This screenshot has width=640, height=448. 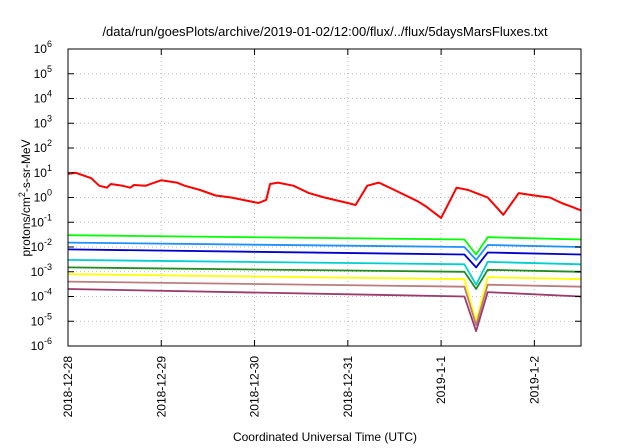 What do you see at coordinates (43, 72) in the screenshot?
I see `y-tick-label: 10⁵` at bounding box center [43, 72].